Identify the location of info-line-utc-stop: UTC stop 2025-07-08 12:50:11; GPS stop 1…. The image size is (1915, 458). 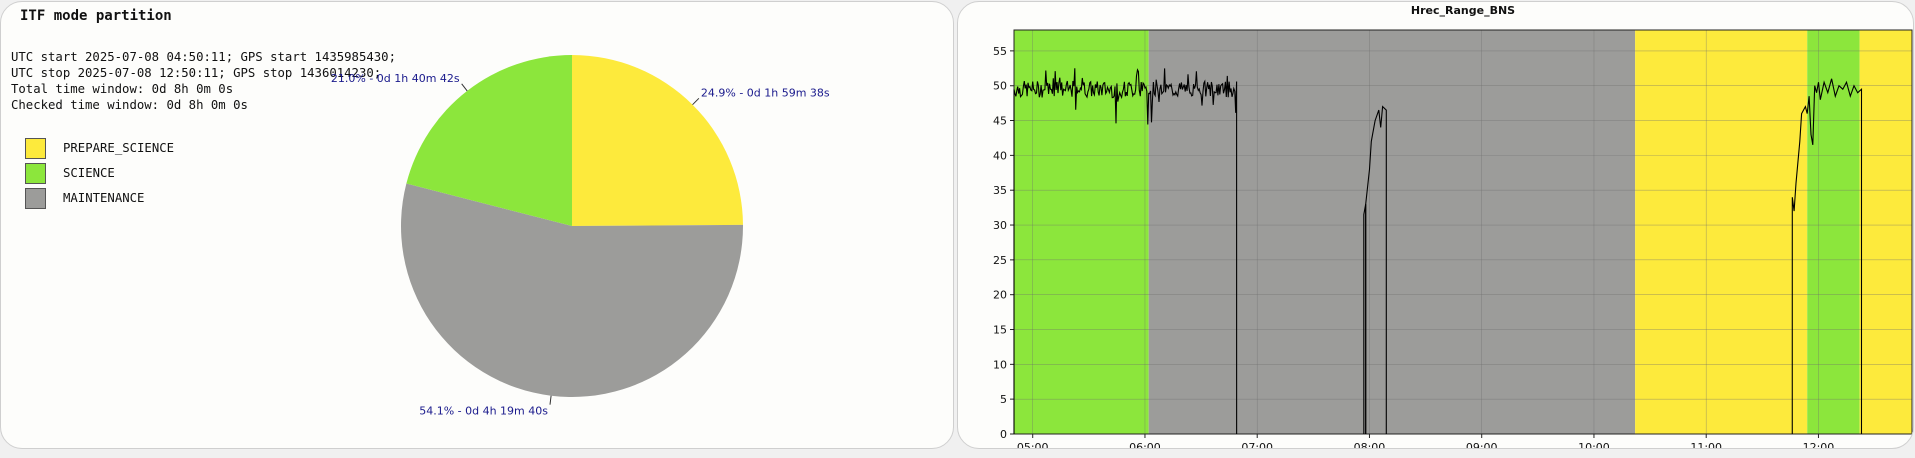
(196, 73).